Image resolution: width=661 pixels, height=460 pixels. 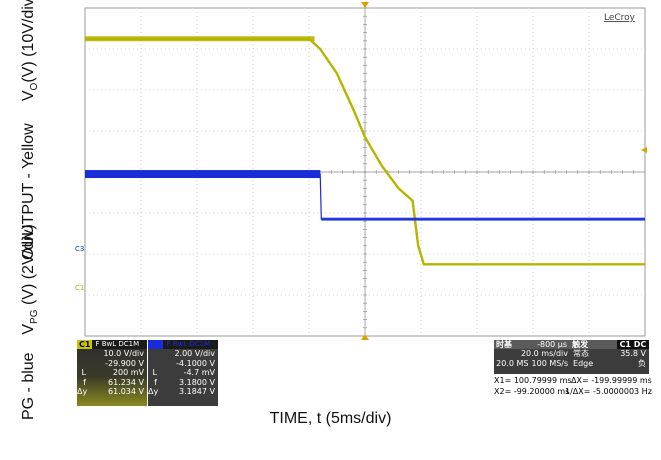 I want to click on x-axis-label: TIME, t (5ms/div), so click(x=330, y=418).